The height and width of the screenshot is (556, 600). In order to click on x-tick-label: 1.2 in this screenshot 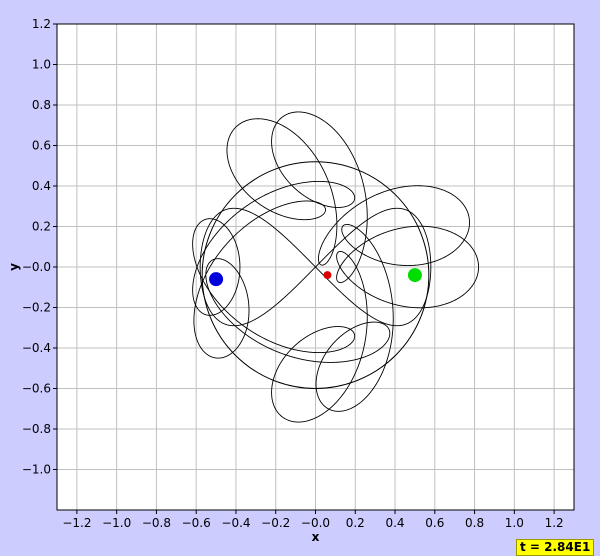, I will do `click(554, 523)`.